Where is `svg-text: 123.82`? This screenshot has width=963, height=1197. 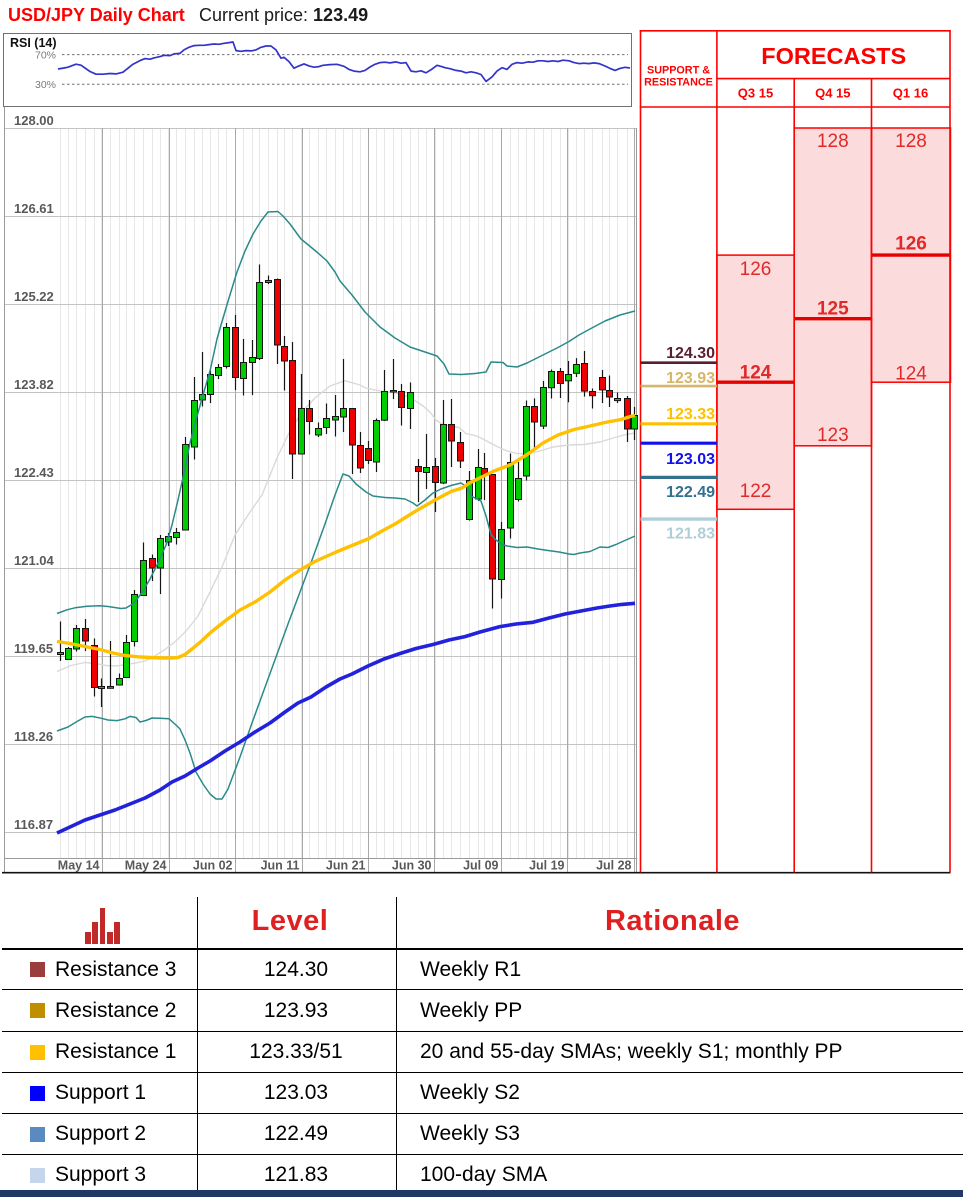 svg-text: 123.82 is located at coordinates (34, 384).